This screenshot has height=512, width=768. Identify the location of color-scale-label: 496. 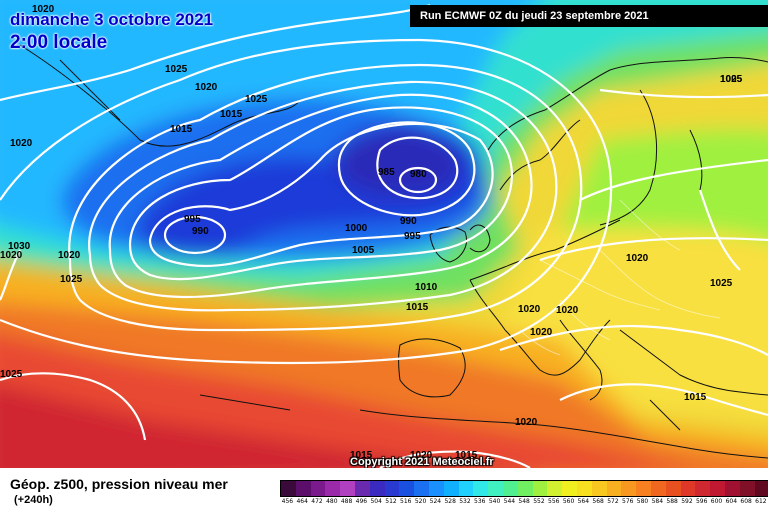
(361, 501).